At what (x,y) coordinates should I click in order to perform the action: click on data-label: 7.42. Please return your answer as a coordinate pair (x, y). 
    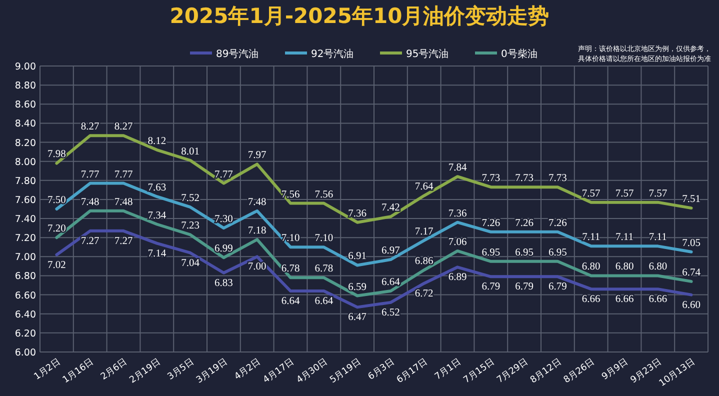
    Looking at the image, I should click on (391, 208).